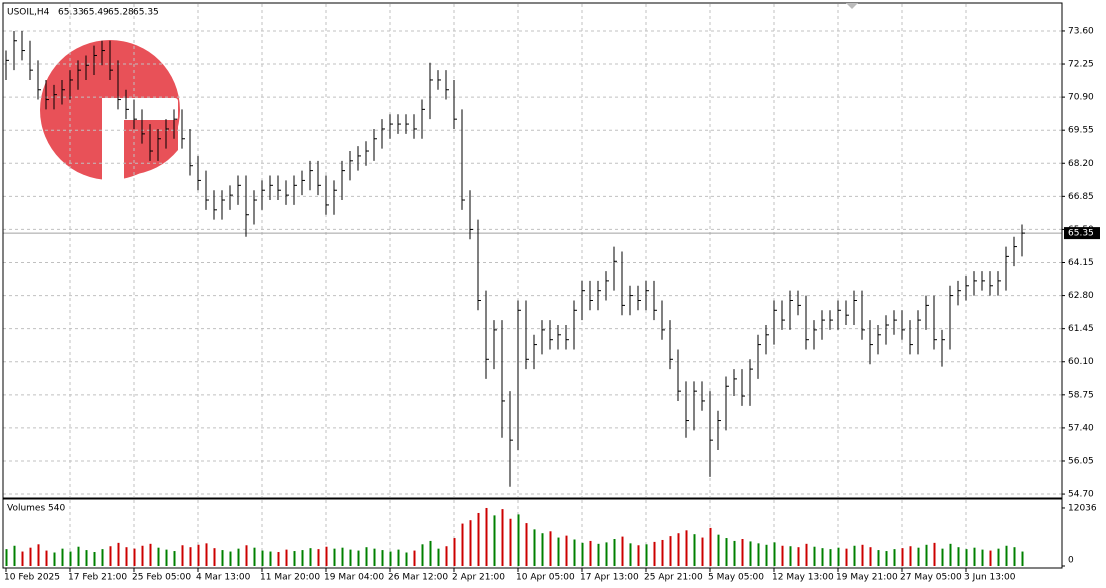  Describe the element at coordinates (1081, 234) in the screenshot. I see `last-price-label: 65.35` at that location.